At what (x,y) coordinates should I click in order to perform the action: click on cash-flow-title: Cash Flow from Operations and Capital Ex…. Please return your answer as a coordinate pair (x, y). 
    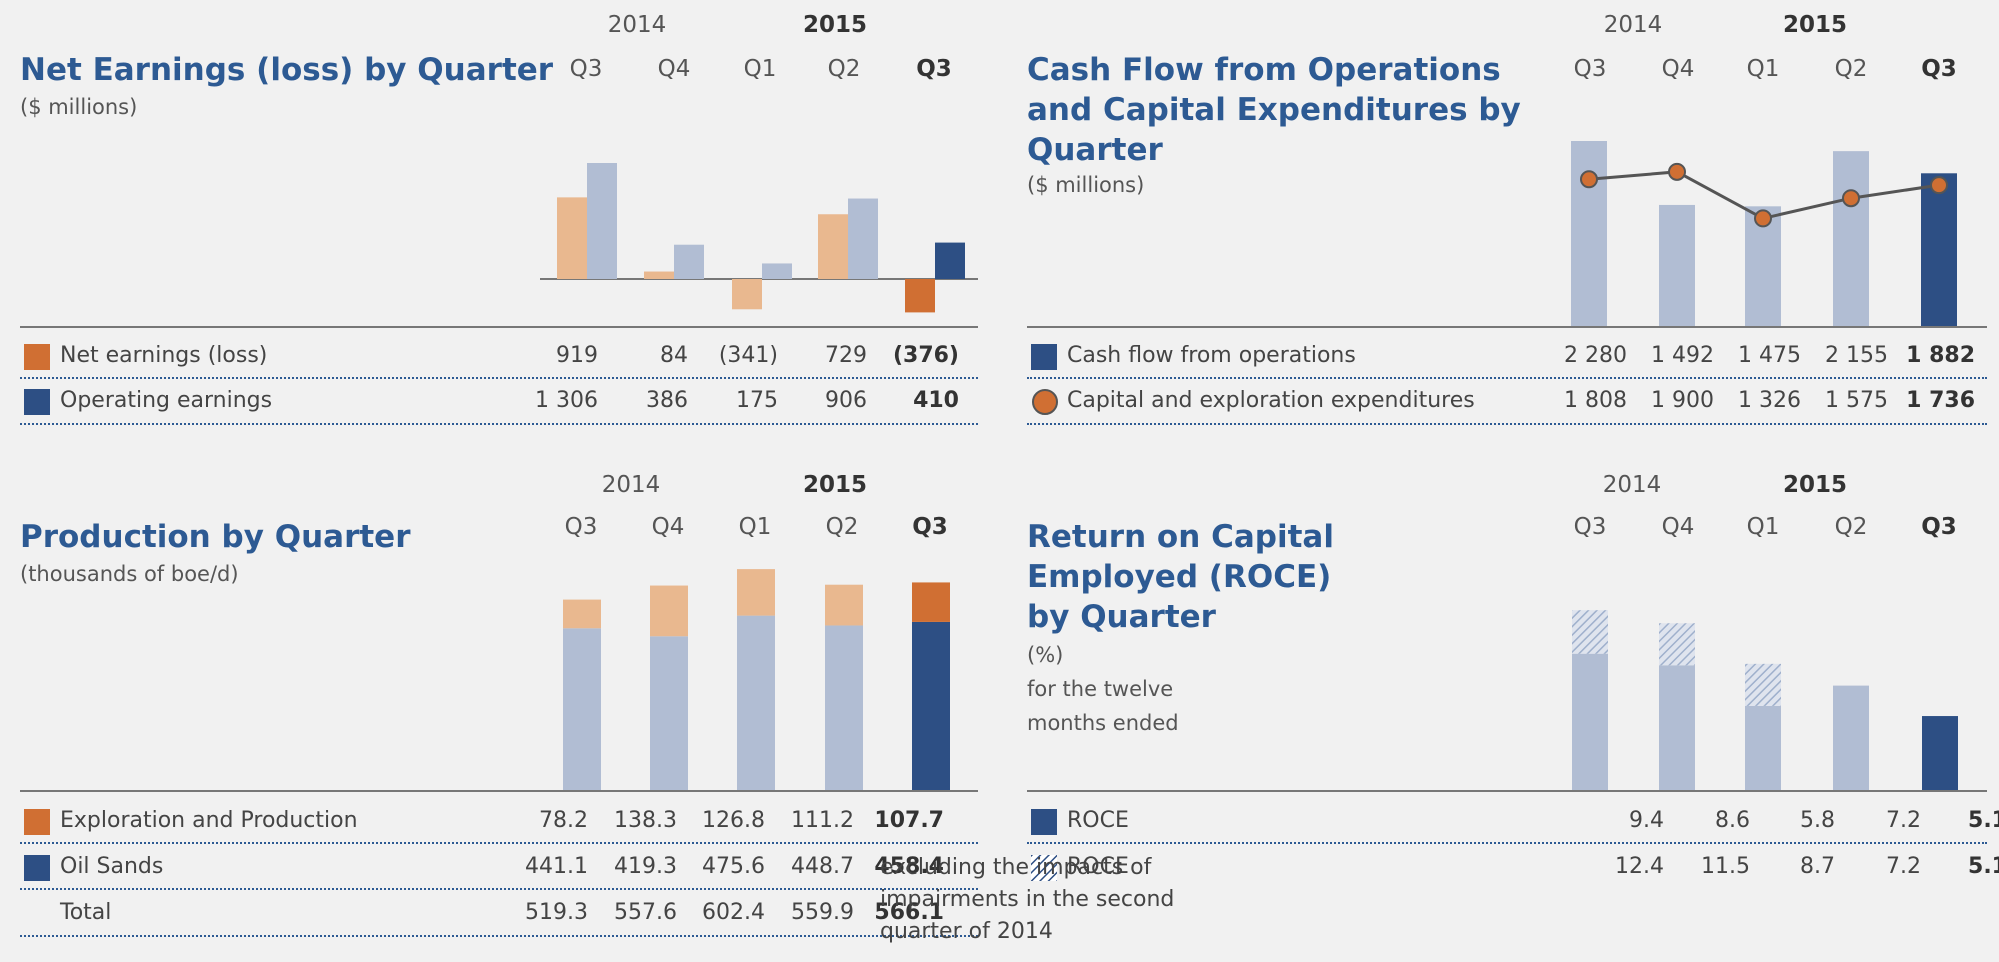
    Looking at the image, I should click on (1274, 110).